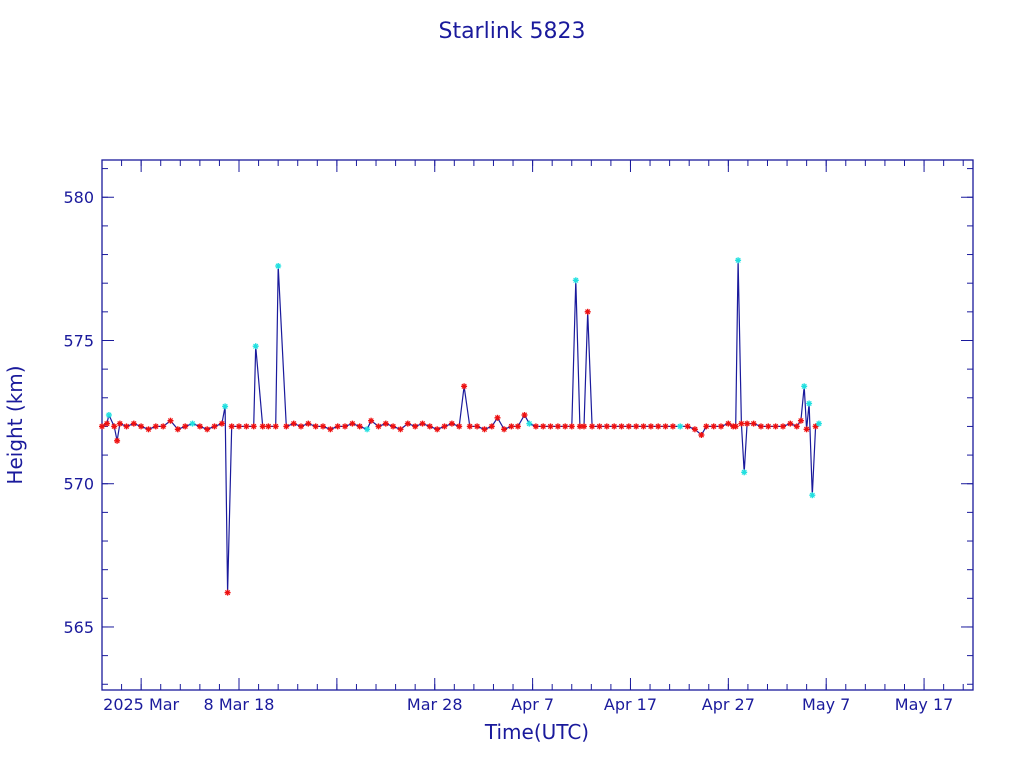 This screenshot has height=768, width=1024. I want to click on x-axis-label: Time(UTC), so click(536, 732).